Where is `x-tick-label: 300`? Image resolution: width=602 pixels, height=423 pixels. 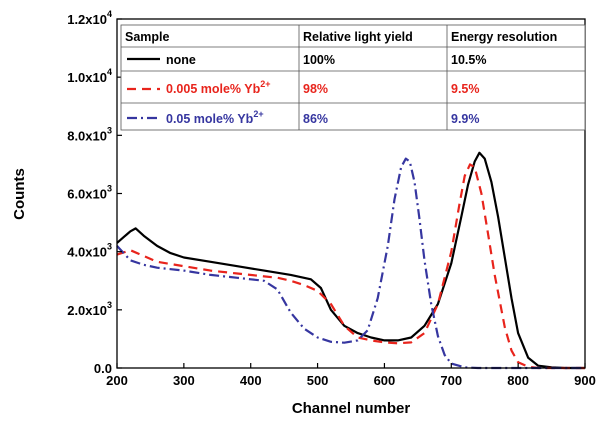 x-tick-label: 300 is located at coordinates (184, 380).